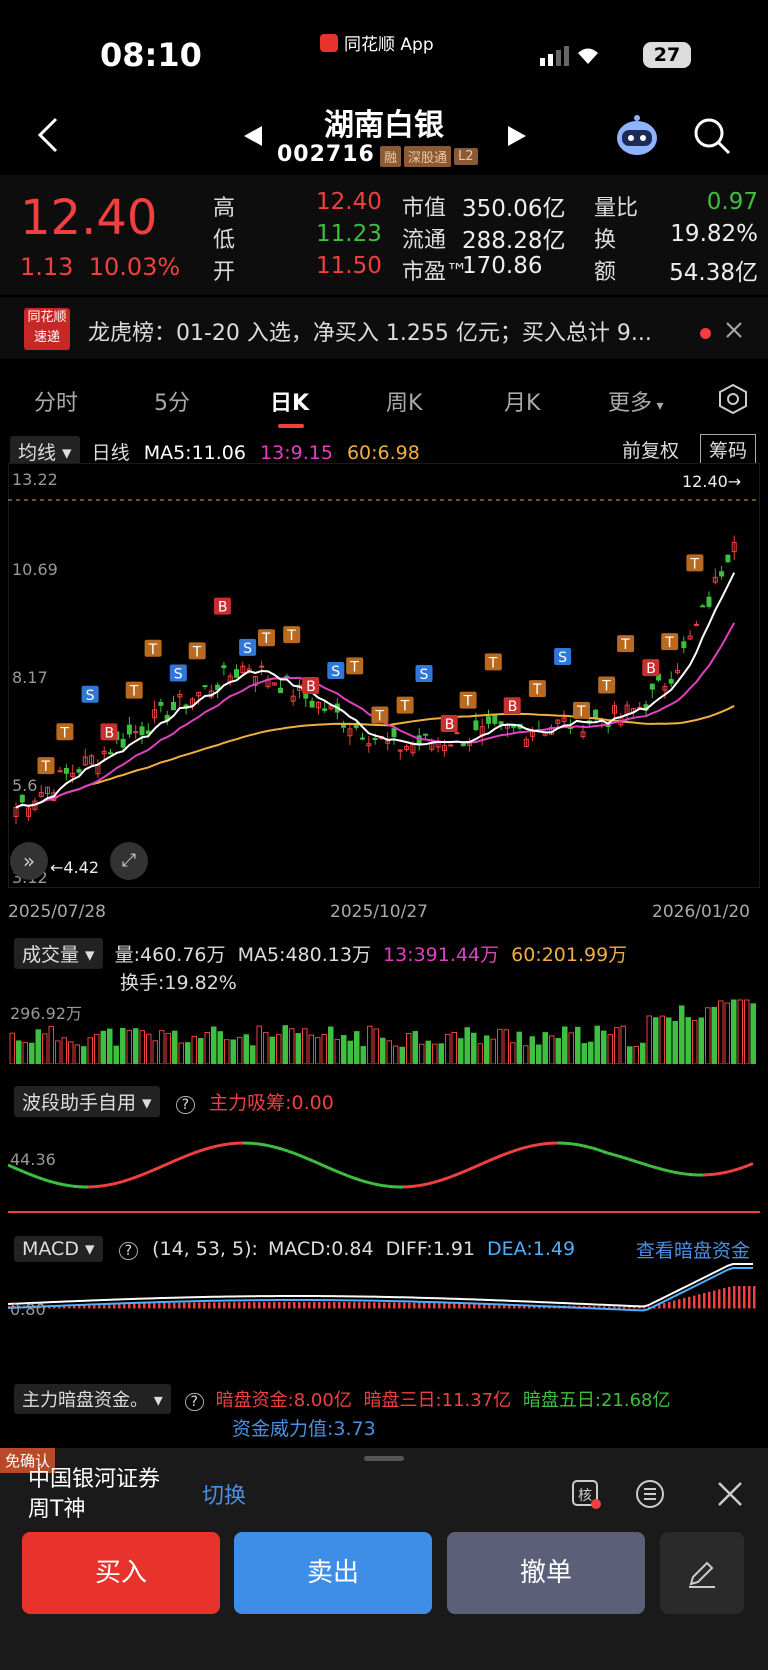 The height and width of the screenshot is (1670, 768). What do you see at coordinates (651, 451) in the screenshot?
I see `adjust-mode: 前复权` at bounding box center [651, 451].